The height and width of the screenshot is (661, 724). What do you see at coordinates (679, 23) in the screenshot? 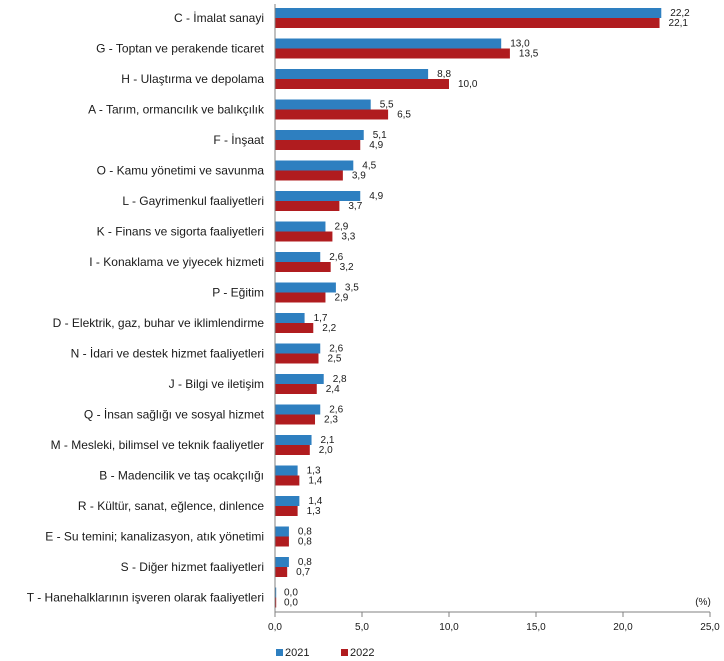
I see `value-label-2022: 22,1` at bounding box center [679, 23].